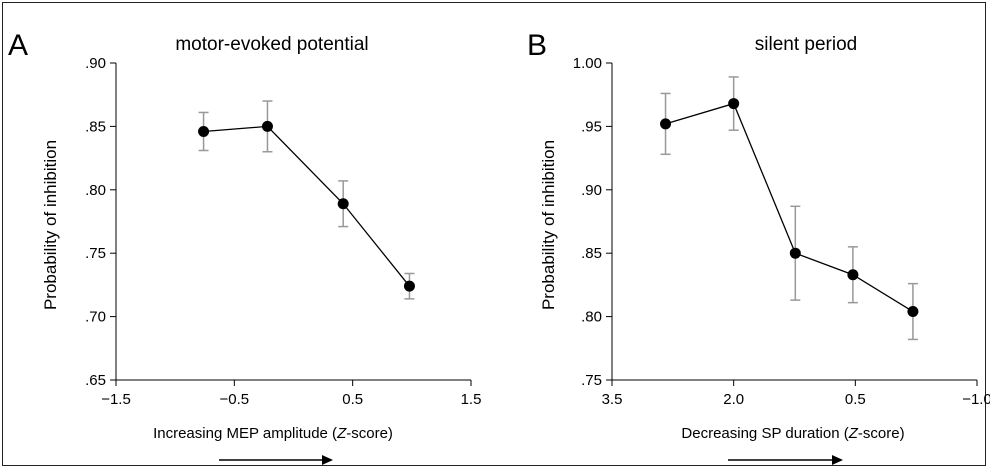  What do you see at coordinates (276, 460) in the screenshot?
I see `panel-a-direction-arrow` at bounding box center [276, 460].